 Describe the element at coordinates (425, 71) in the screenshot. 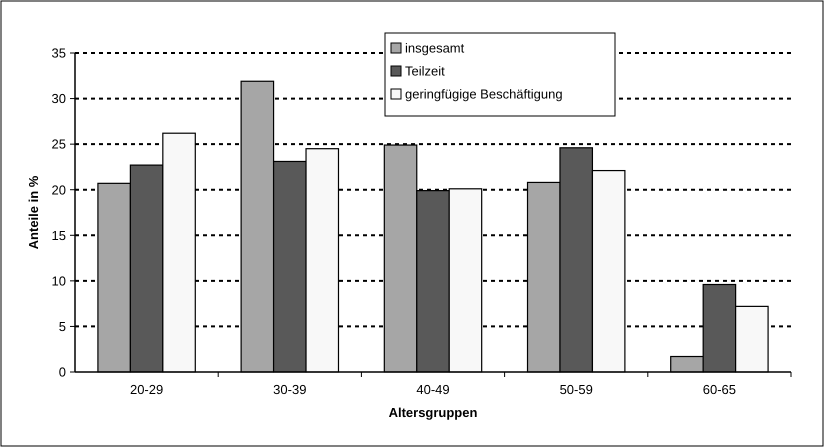

I see `legend-label: Teilzeit` at that location.